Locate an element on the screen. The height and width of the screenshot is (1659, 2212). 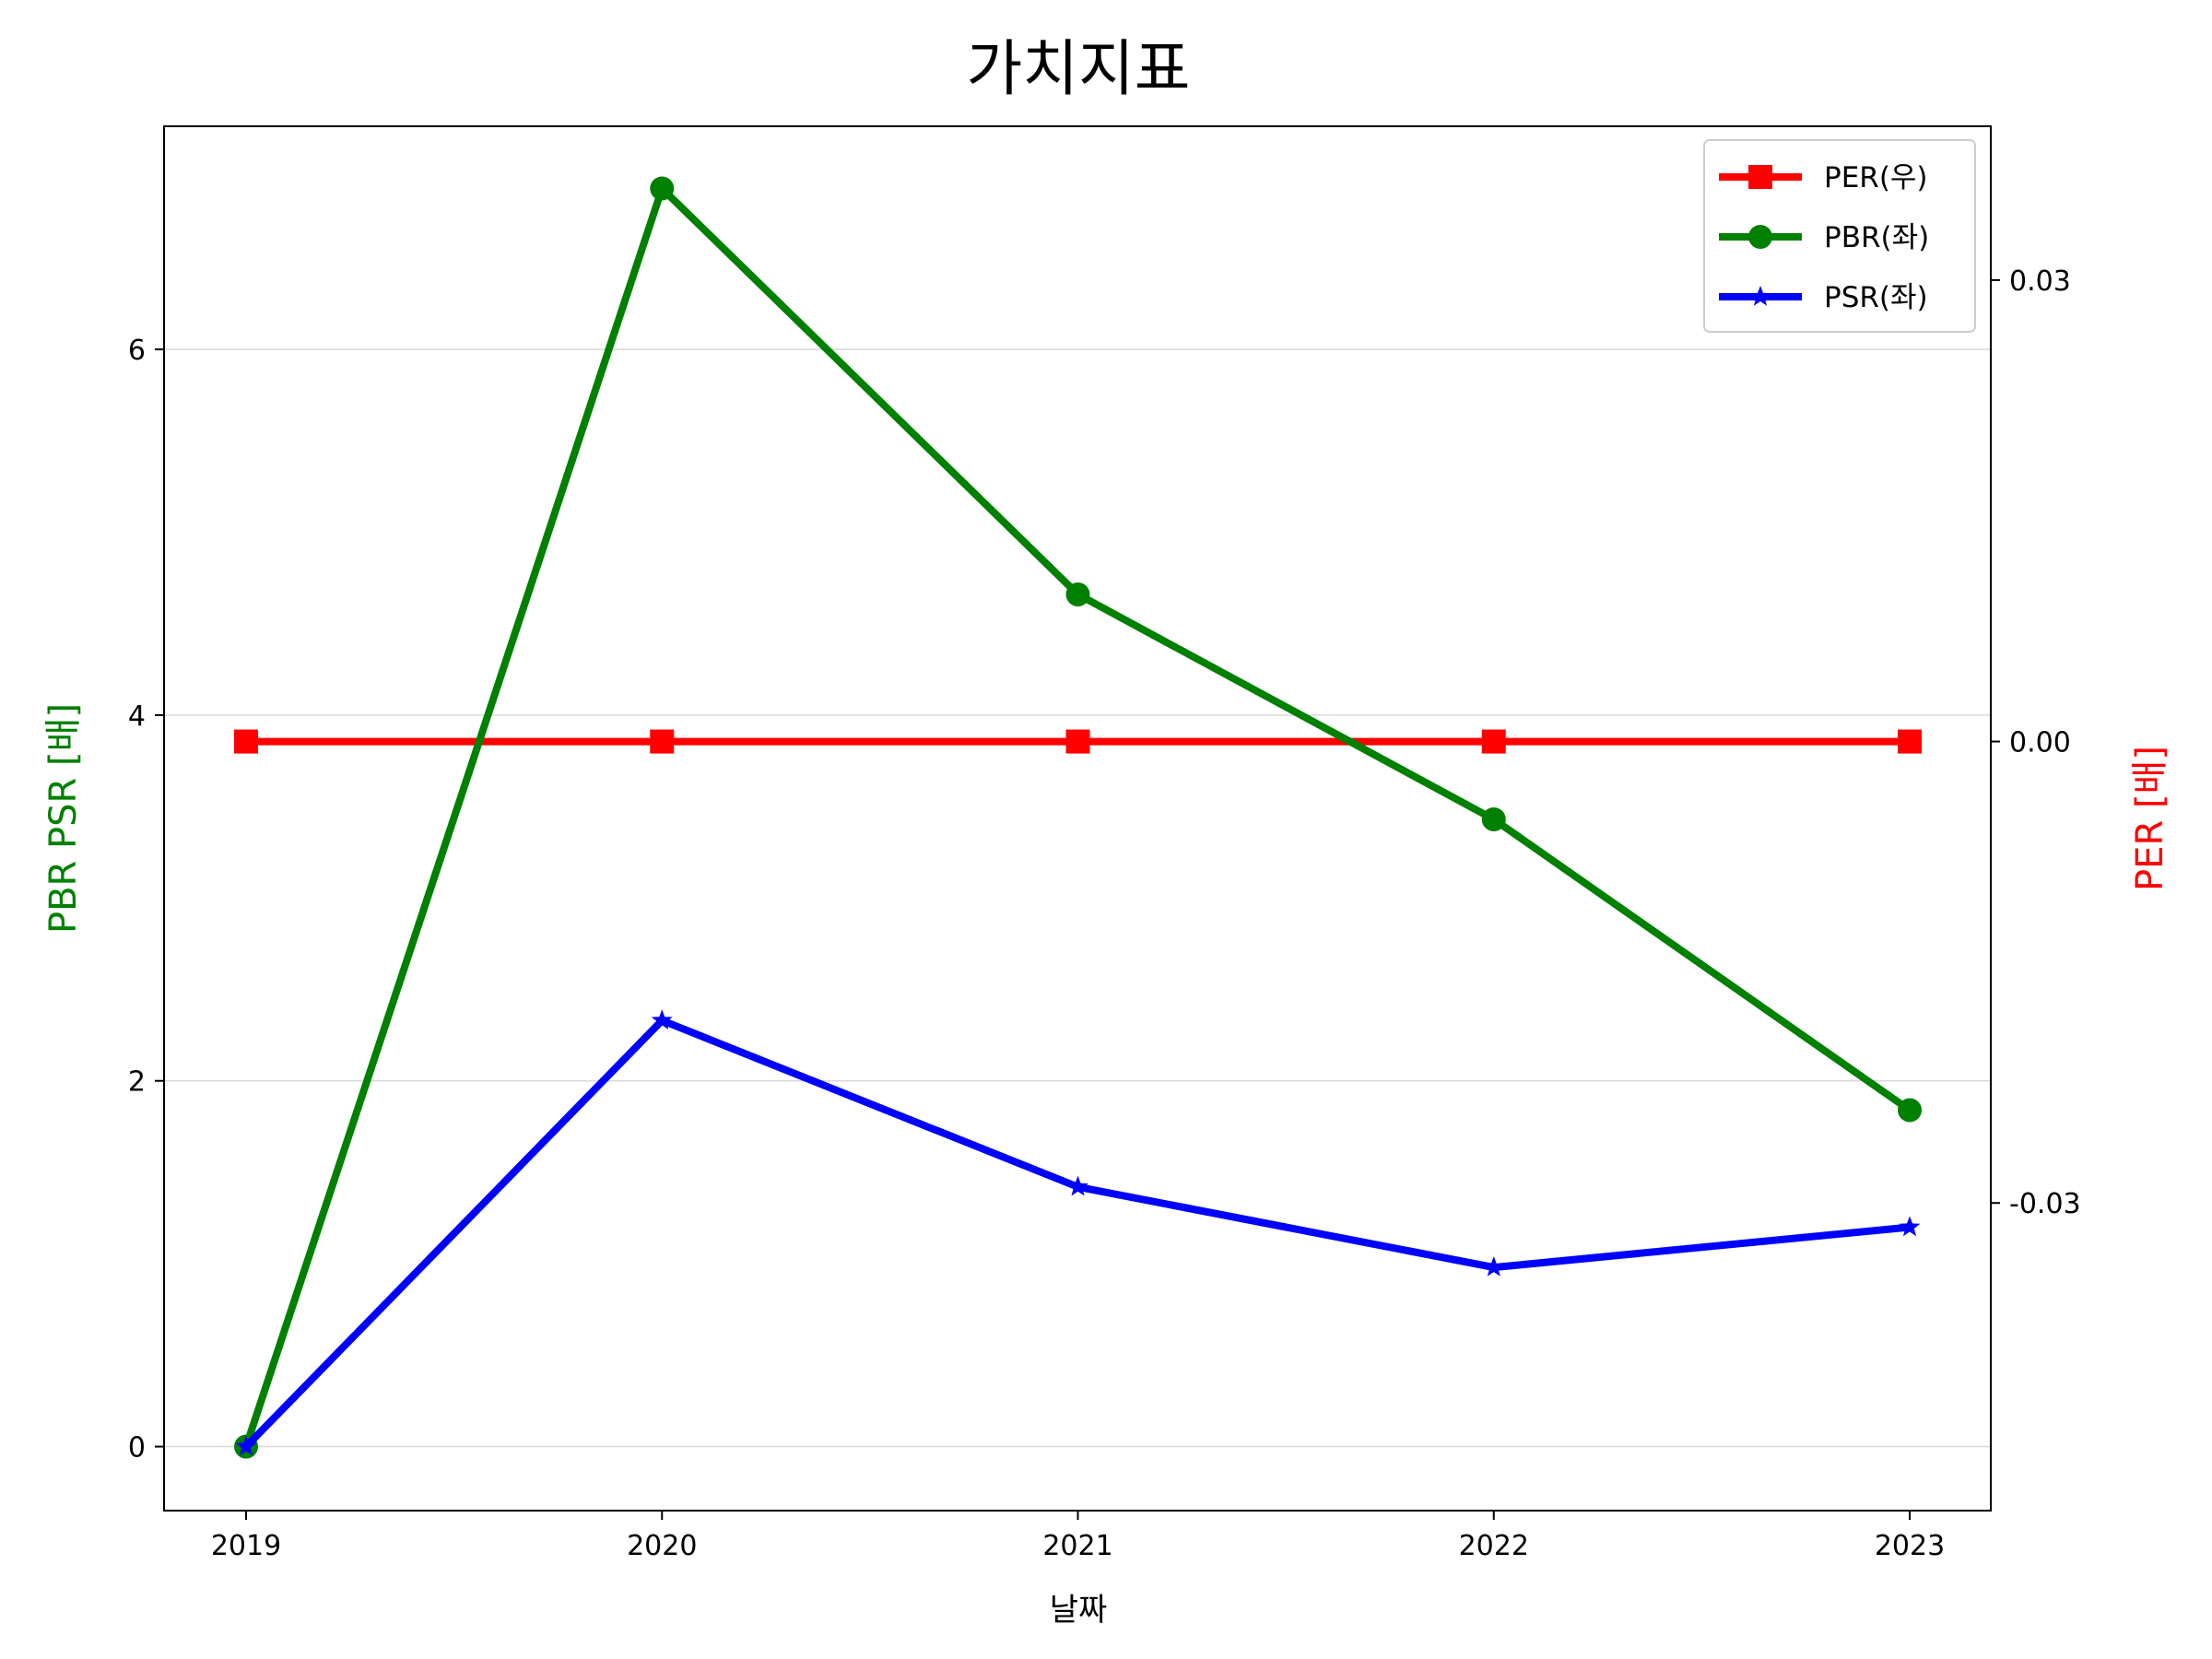
y-axis-right-label: PER [배] is located at coordinates (2150, 818).